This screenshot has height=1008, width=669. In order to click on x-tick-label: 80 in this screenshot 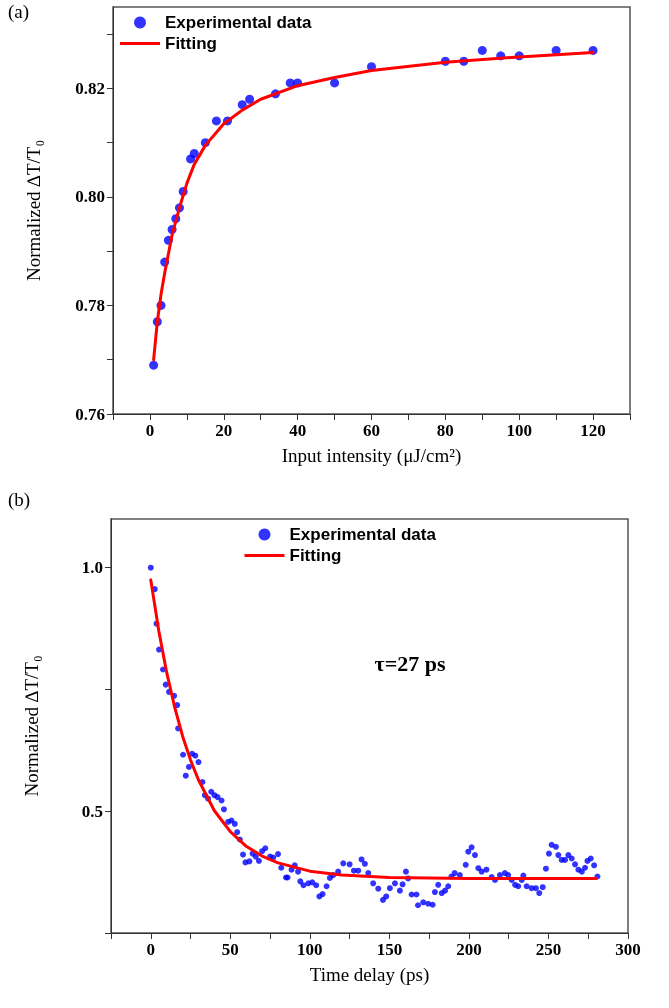, I will do `click(445, 430)`.